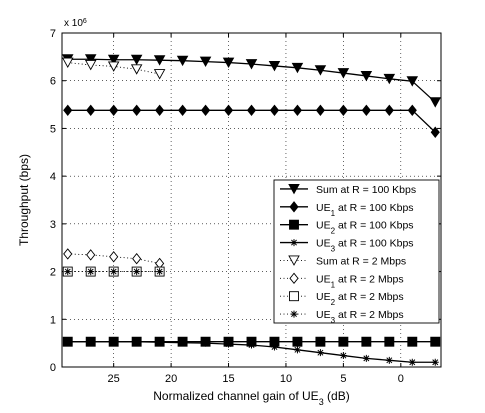 The image size is (485, 413). What do you see at coordinates (53, 368) in the screenshot?
I see `y-tick-label: 0` at bounding box center [53, 368].